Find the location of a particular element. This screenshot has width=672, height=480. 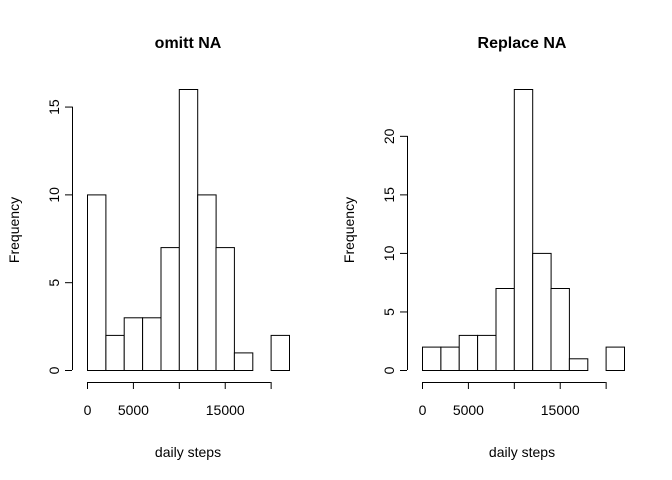

chart-title: Replace NA is located at coordinates (522, 43).